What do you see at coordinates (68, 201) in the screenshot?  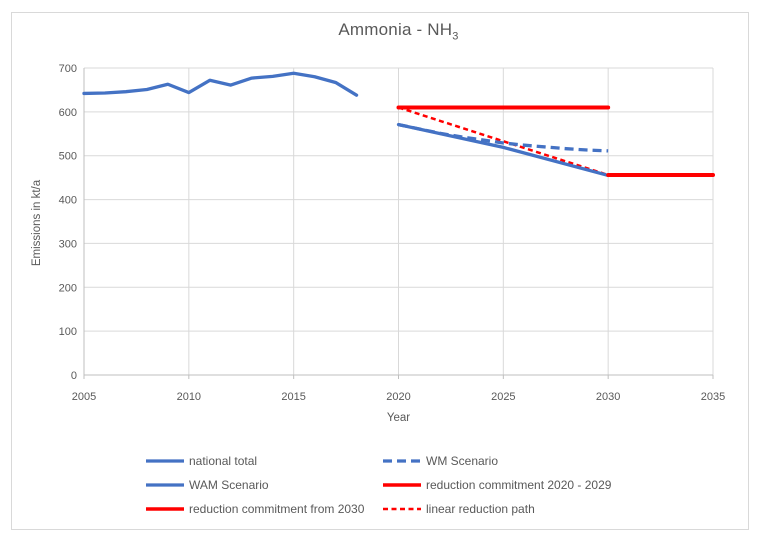 I see `y-tick-label: 400` at bounding box center [68, 201].